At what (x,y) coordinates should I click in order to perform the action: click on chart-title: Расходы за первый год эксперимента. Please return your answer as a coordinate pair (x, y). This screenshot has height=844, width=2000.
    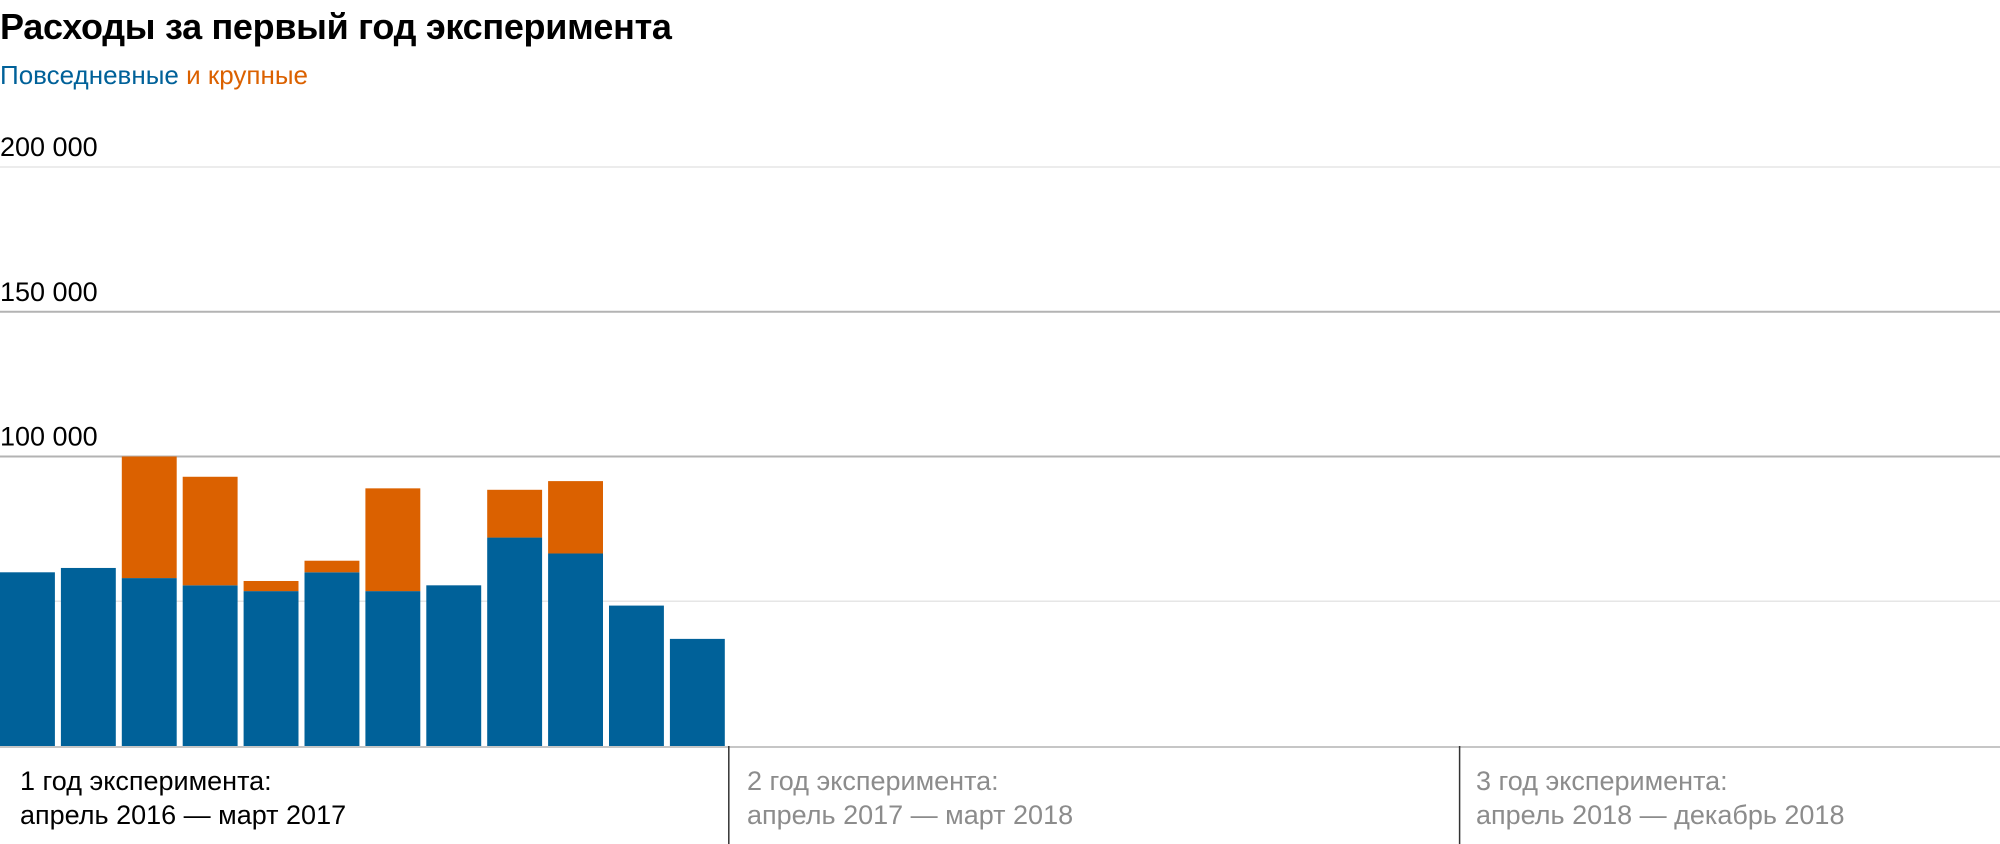
    Looking at the image, I should click on (336, 26).